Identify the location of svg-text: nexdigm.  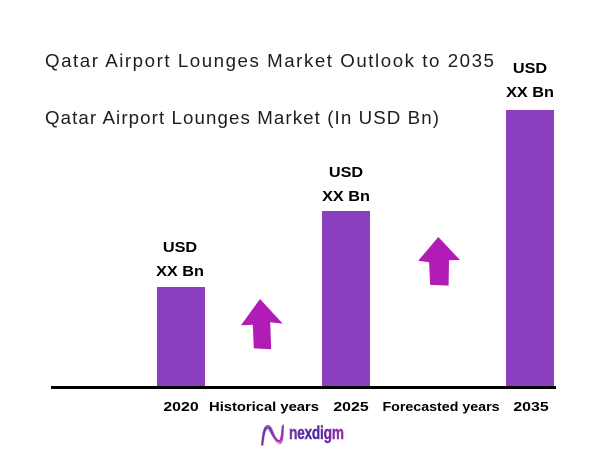
(316, 433).